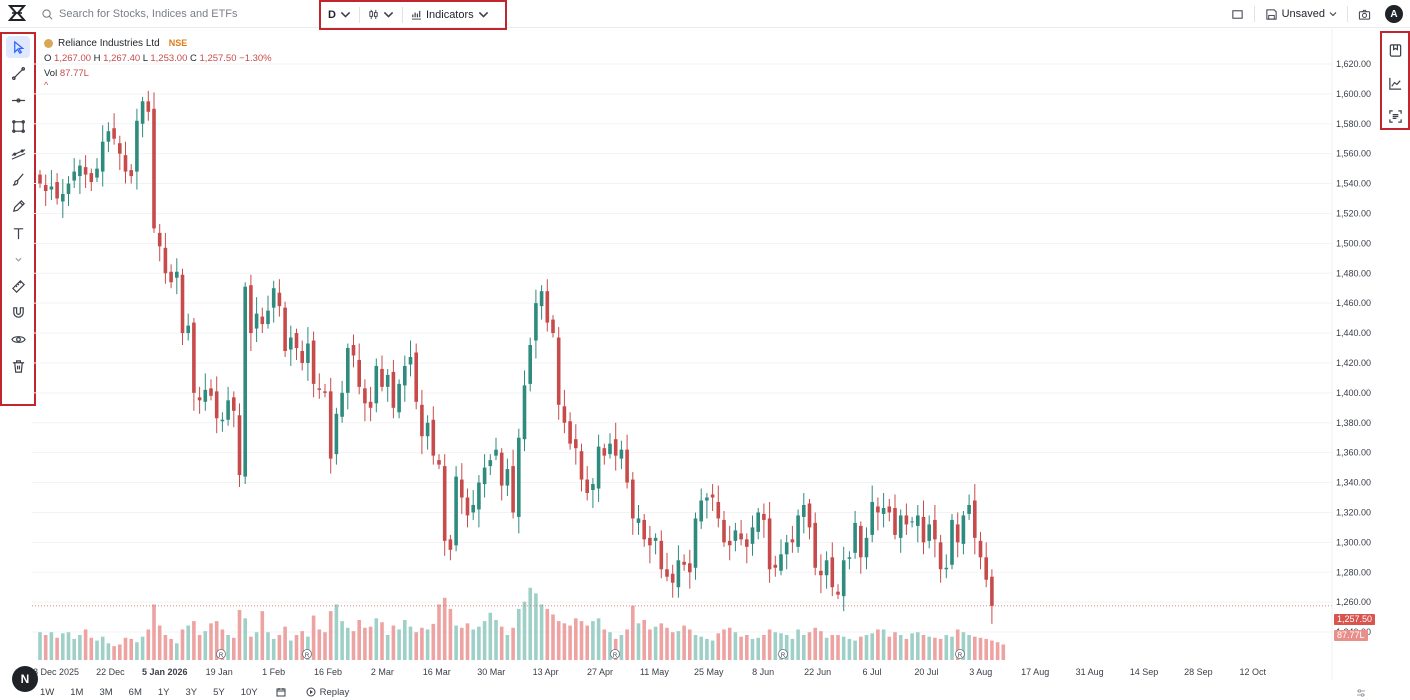 The image size is (1410, 700). I want to click on horizontal-line-tool, so click(18, 100).